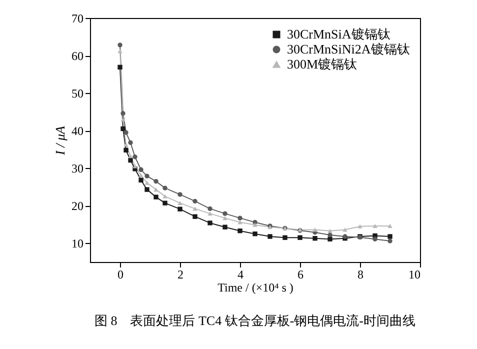  What do you see at coordinates (361, 275) in the screenshot?
I see `x-tick-label: 8` at bounding box center [361, 275].